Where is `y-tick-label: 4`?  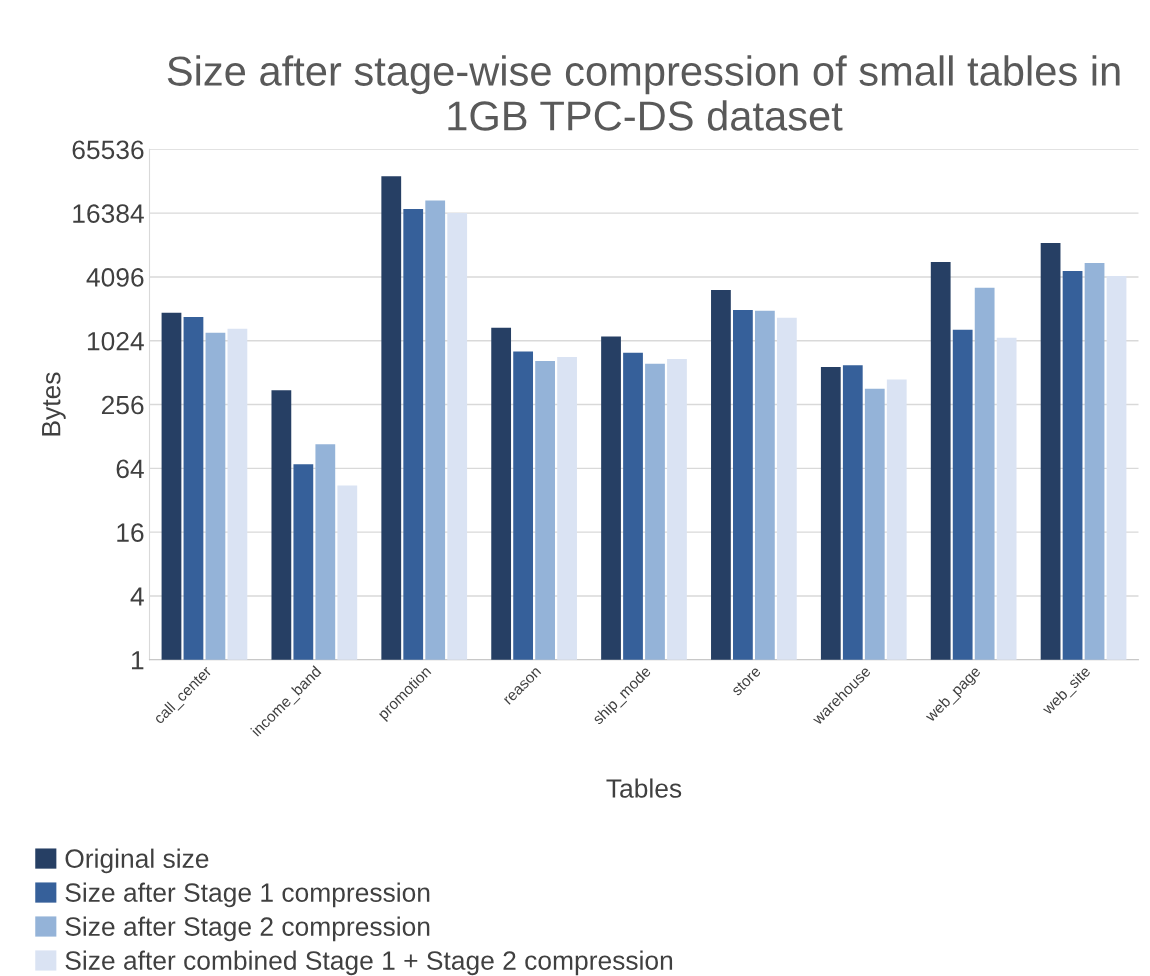
y-tick-label: 4 is located at coordinates (137, 596).